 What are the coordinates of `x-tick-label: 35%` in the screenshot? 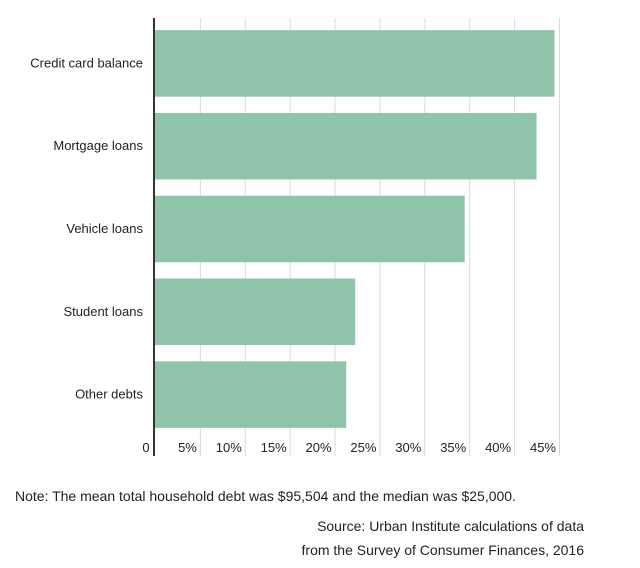 It's located at (453, 447).